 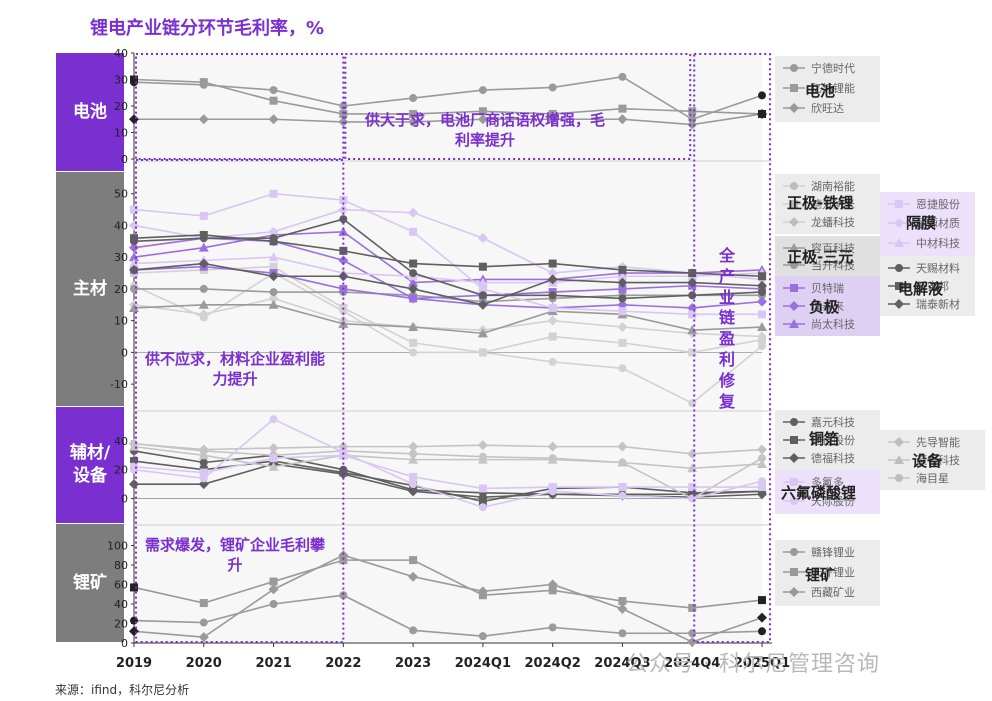 What do you see at coordinates (833, 501) in the screenshot?
I see `legend-label: 天际股份` at bounding box center [833, 501].